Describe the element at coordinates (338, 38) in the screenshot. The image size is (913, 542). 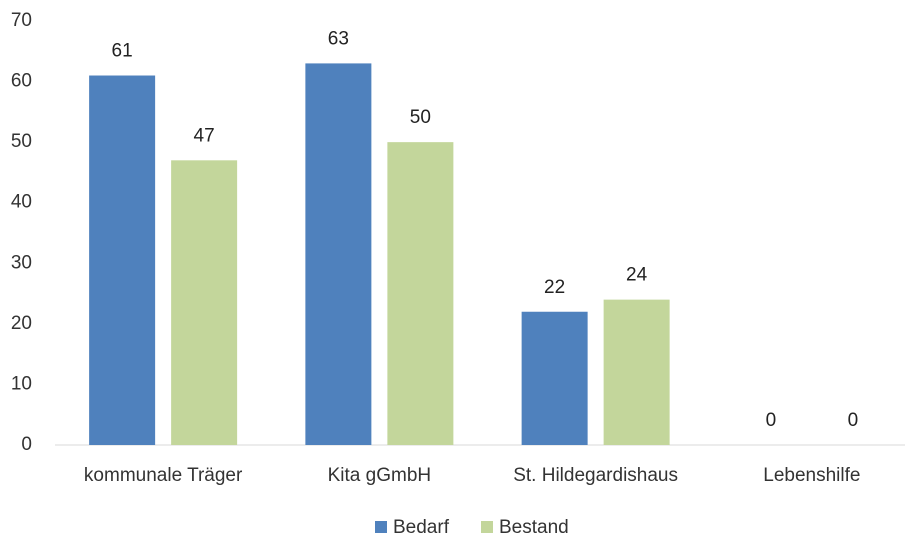
I see `data-label: 63` at that location.